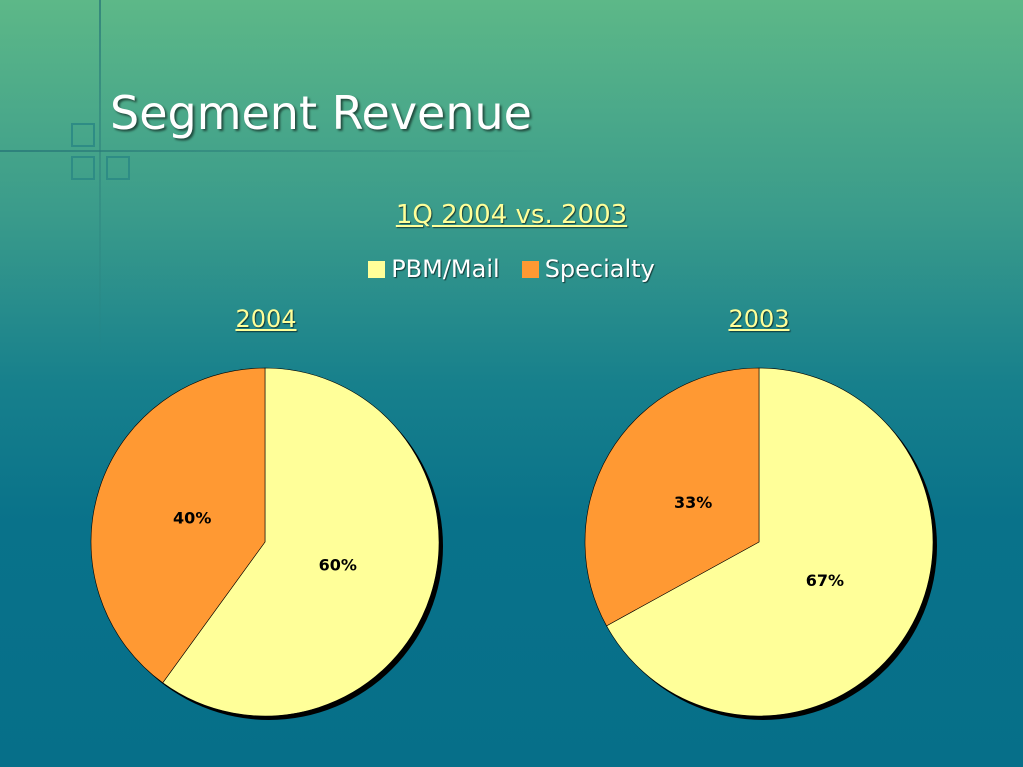  I want to click on chart-subtitle: 1Q 2004 vs. 2003, so click(511, 215).